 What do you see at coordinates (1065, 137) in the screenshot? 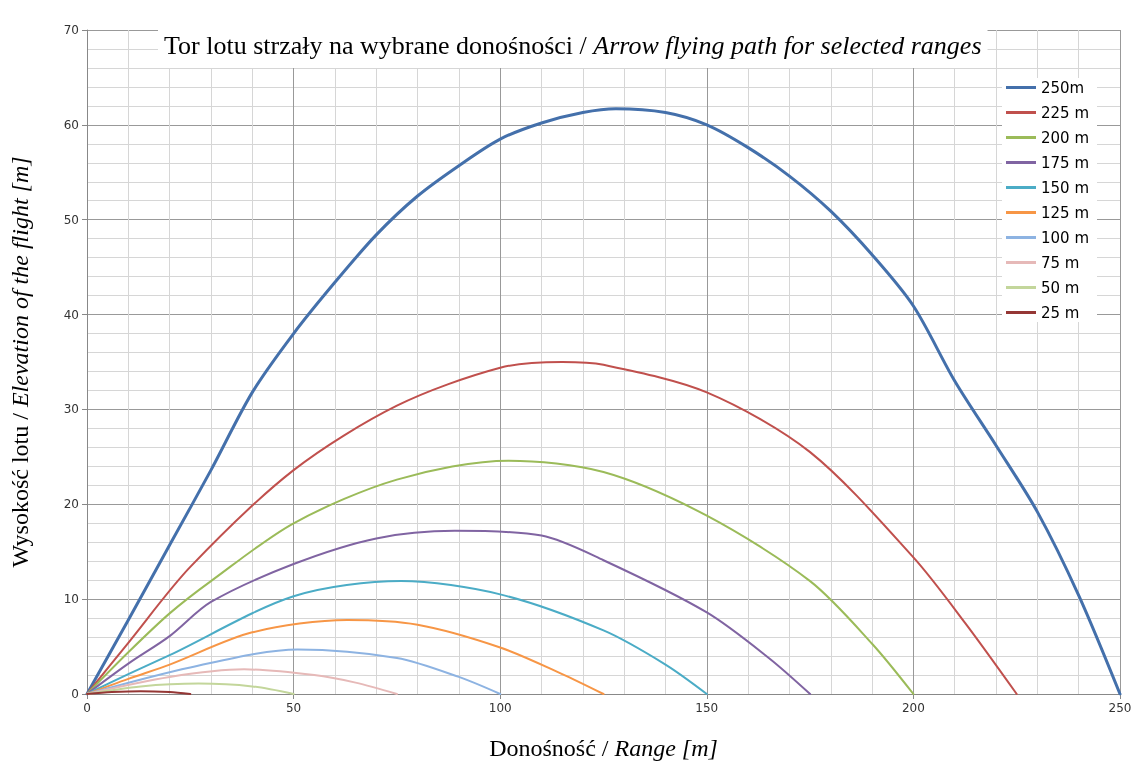
I see `legend-label: 200 m` at bounding box center [1065, 137].